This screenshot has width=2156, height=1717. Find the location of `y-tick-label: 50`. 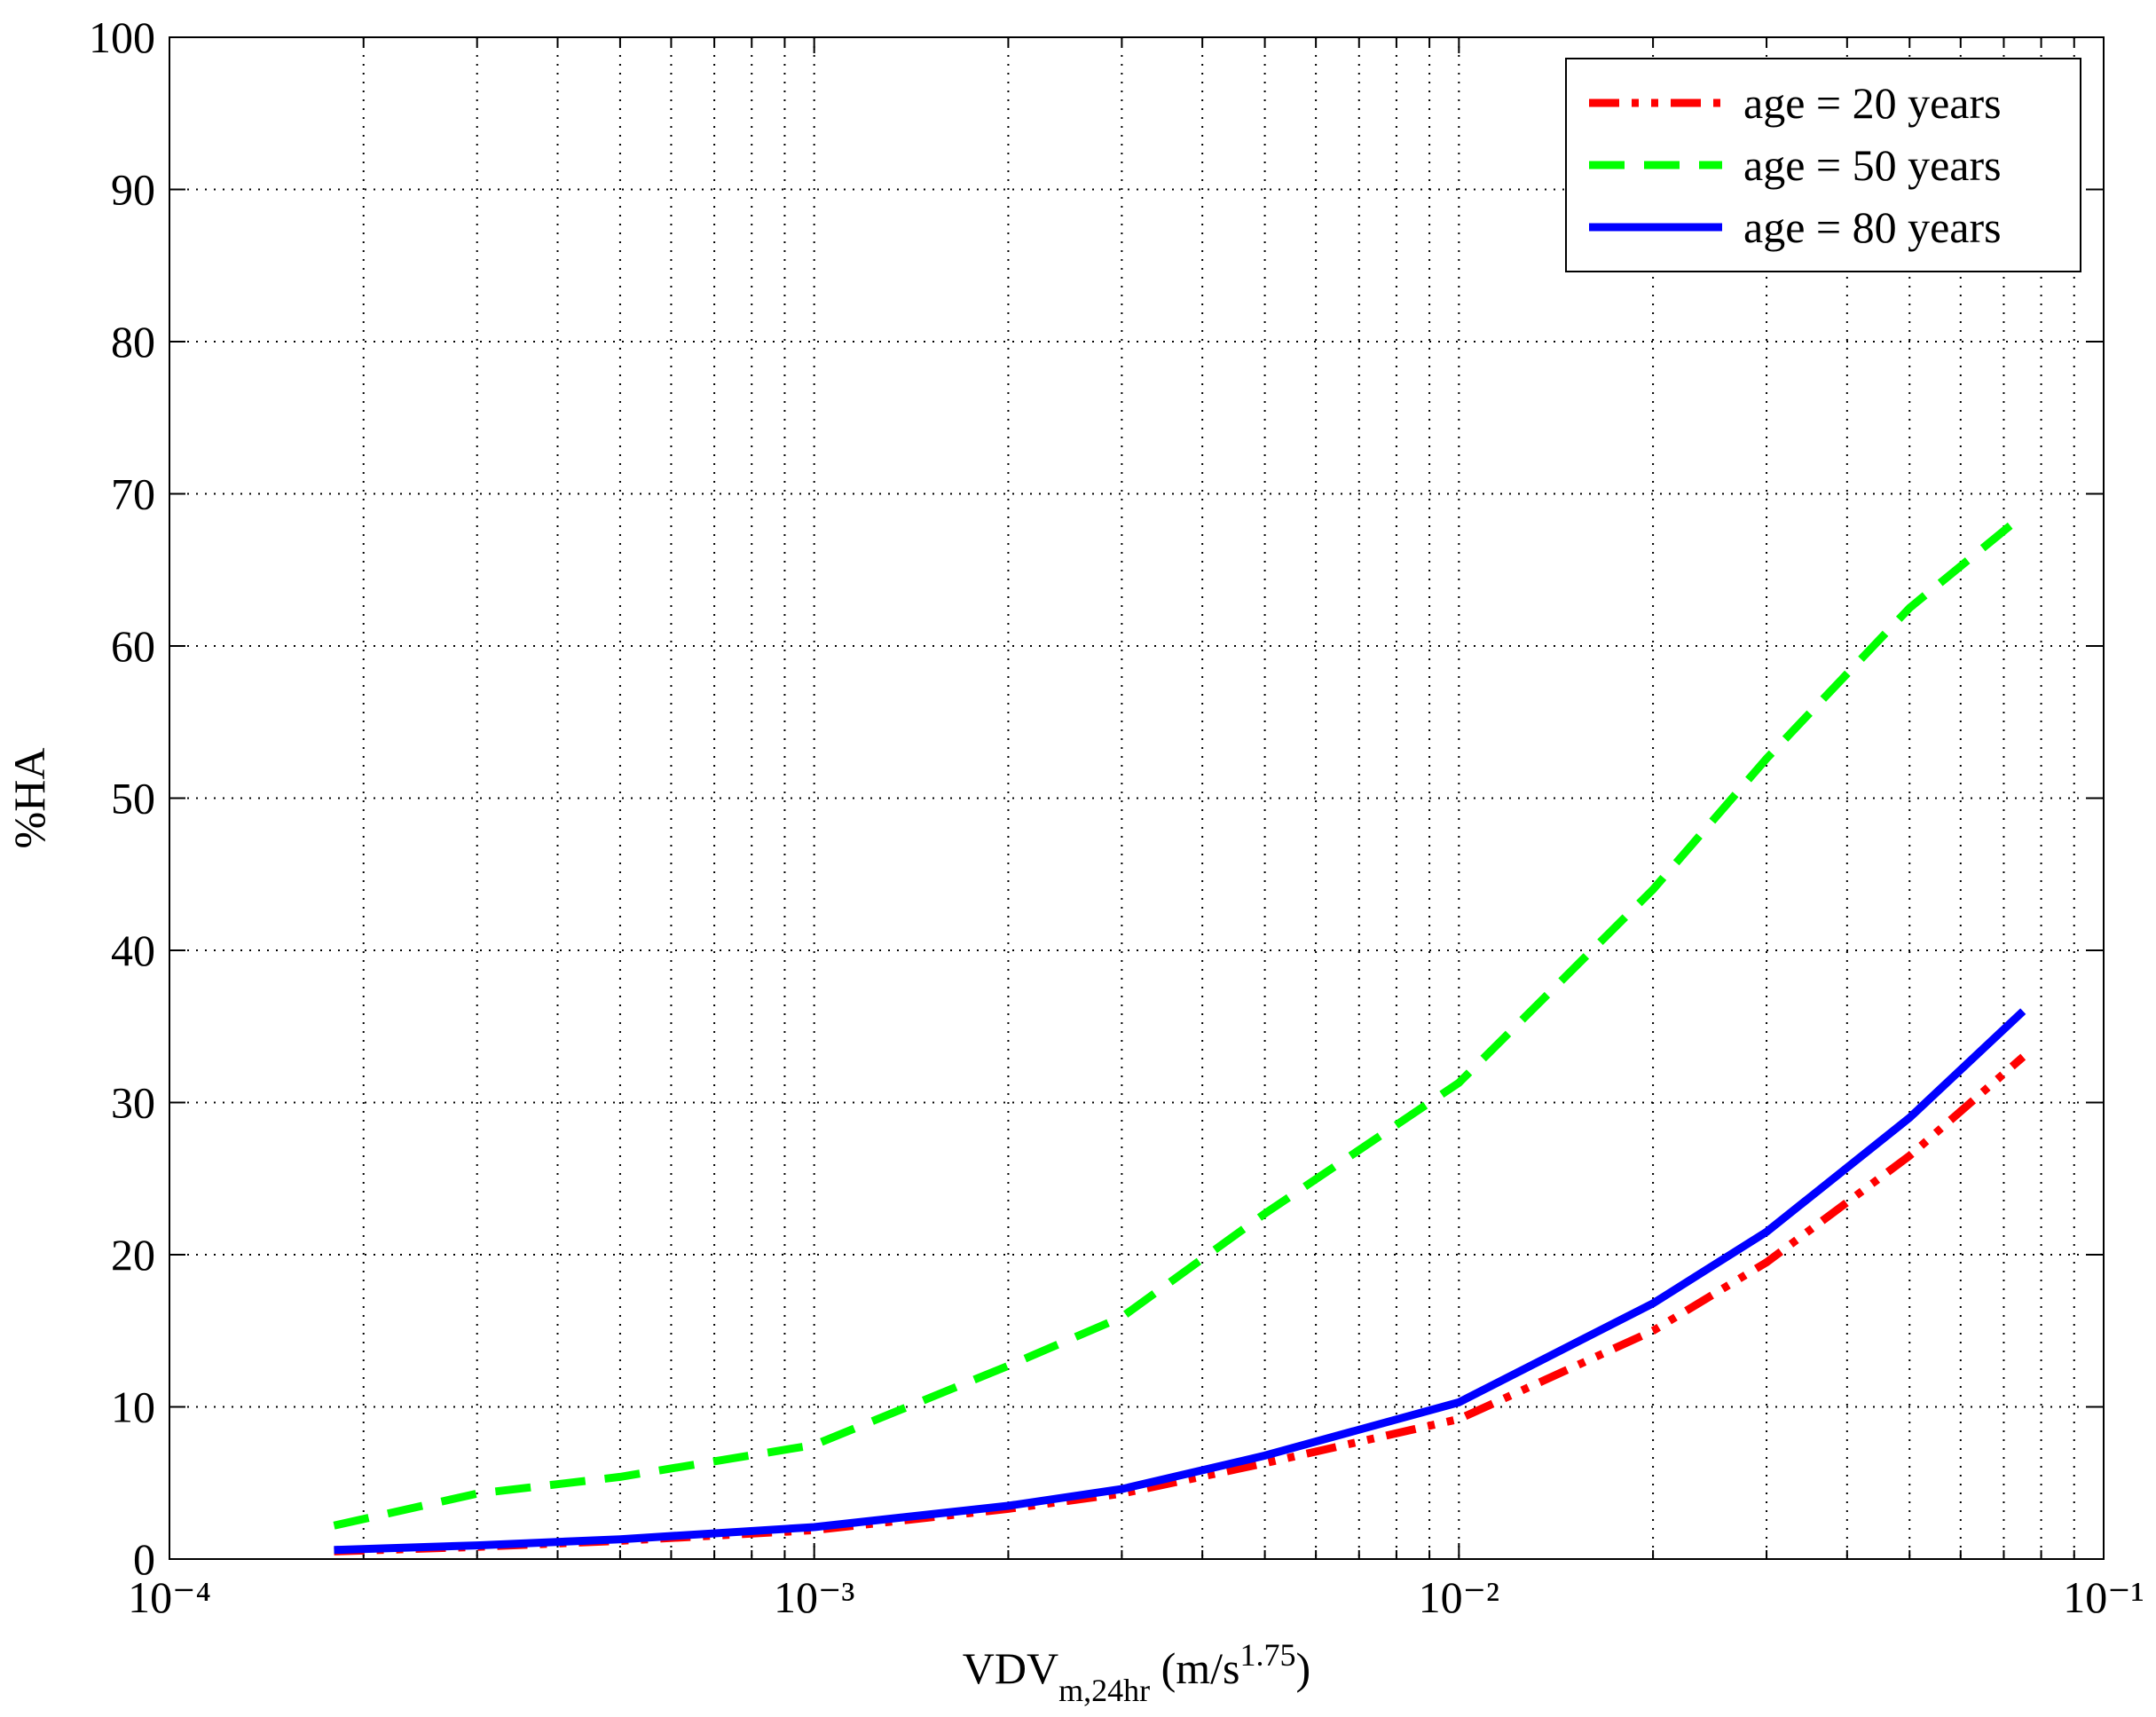

y-tick-label: 50 is located at coordinates (133, 798).